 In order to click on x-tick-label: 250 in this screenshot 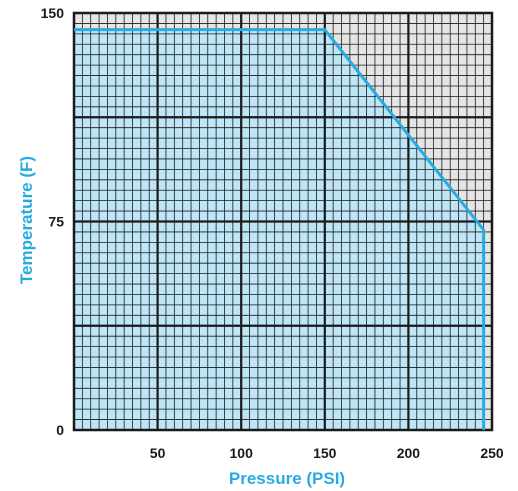, I will do `click(492, 453)`.